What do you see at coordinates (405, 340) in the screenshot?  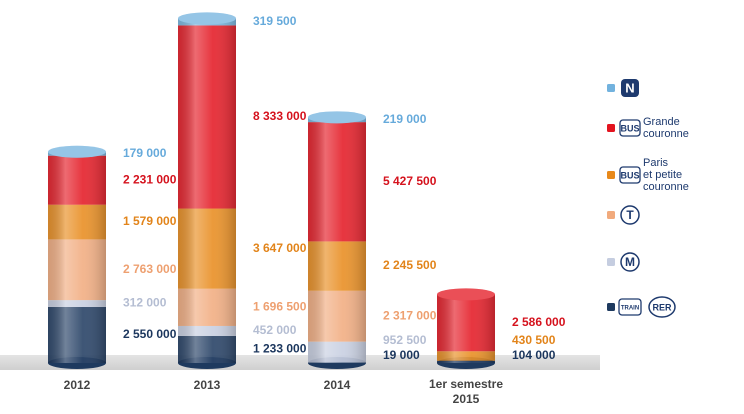 I see `value-label: 952 500` at bounding box center [405, 340].